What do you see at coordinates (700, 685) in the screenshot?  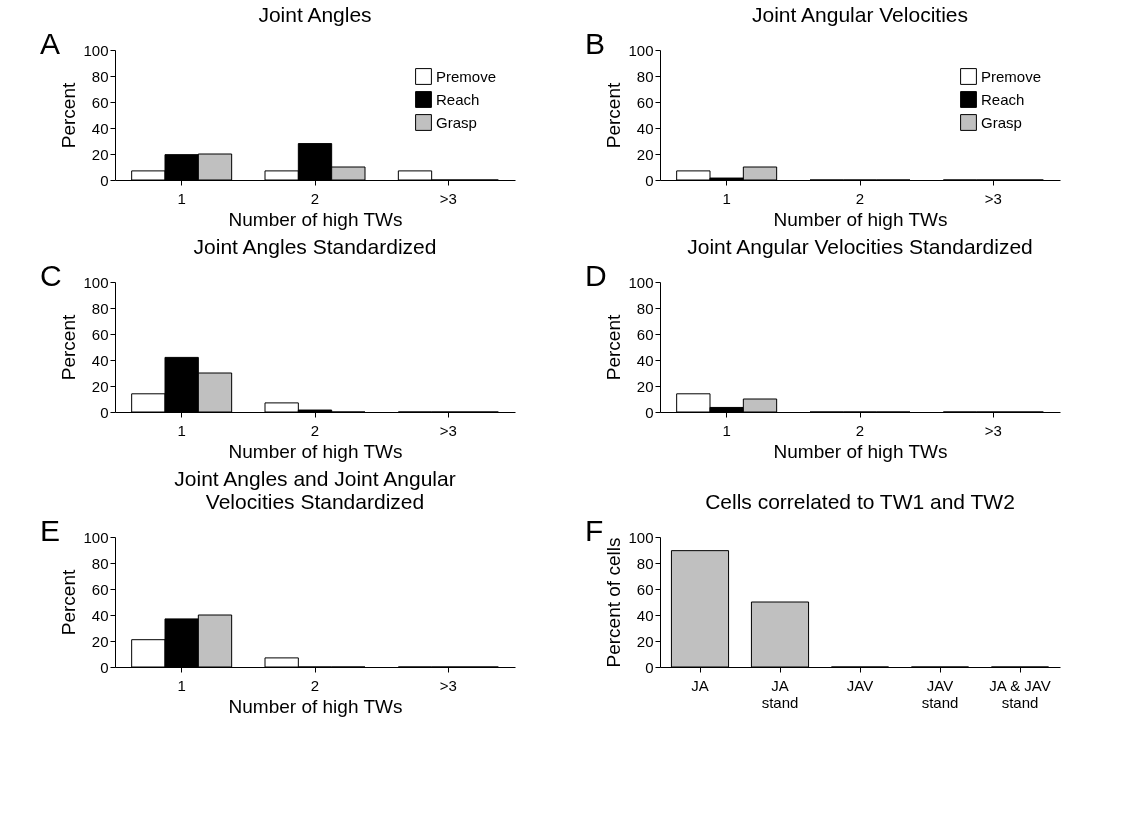 I see `x-tick-label: JA` at bounding box center [700, 685].